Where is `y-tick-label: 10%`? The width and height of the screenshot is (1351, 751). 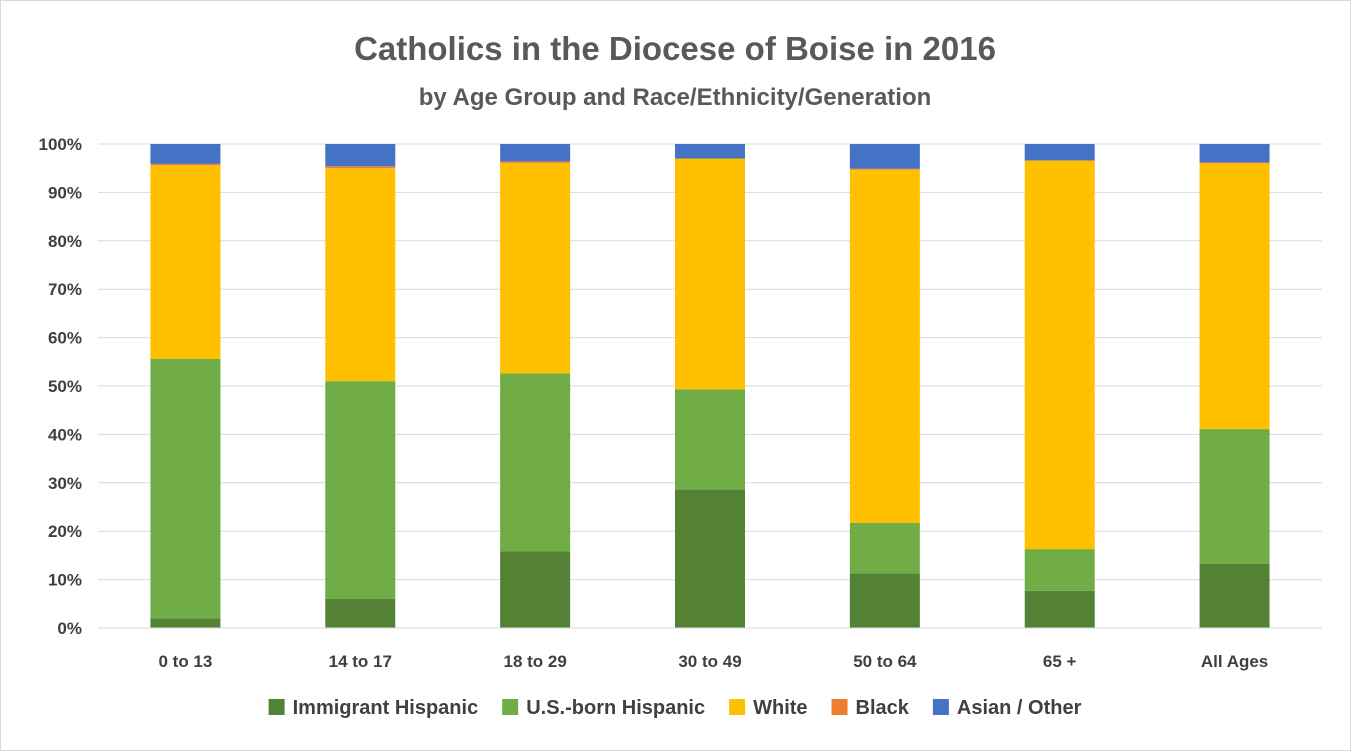 y-tick-label: 10% is located at coordinates (65, 580).